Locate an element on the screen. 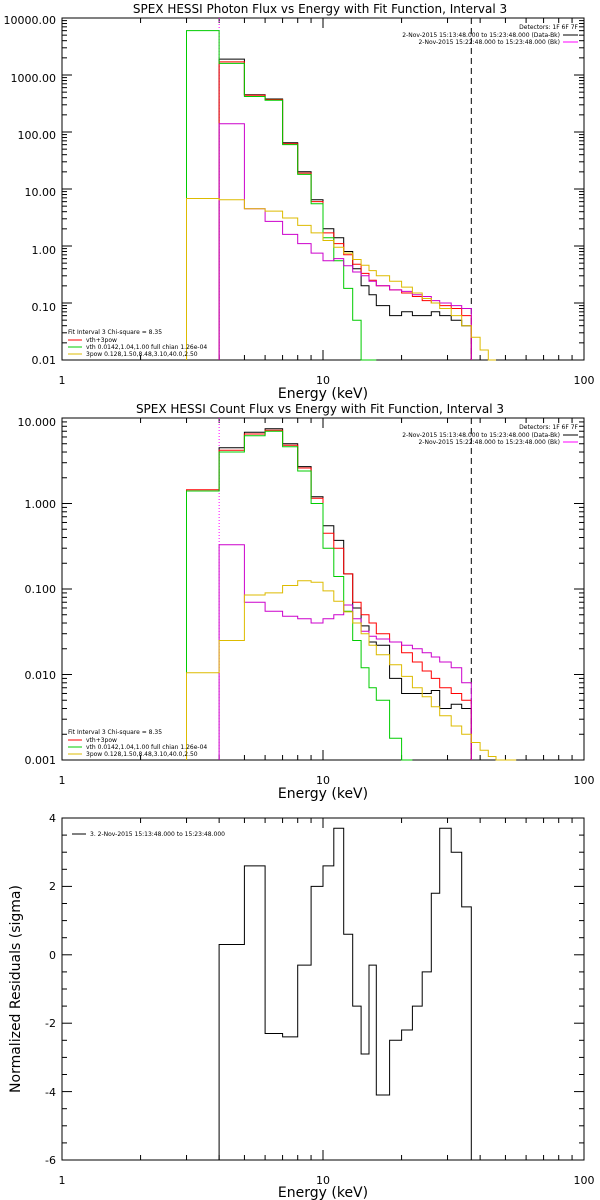 The height and width of the screenshot is (1200, 600). residuals-series-0-histogram is located at coordinates (345, 993).